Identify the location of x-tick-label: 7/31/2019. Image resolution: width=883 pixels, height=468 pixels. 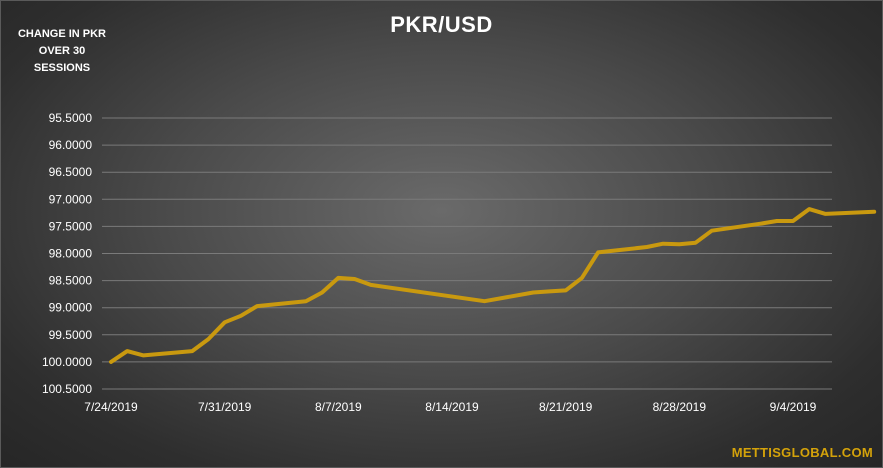
(225, 407).